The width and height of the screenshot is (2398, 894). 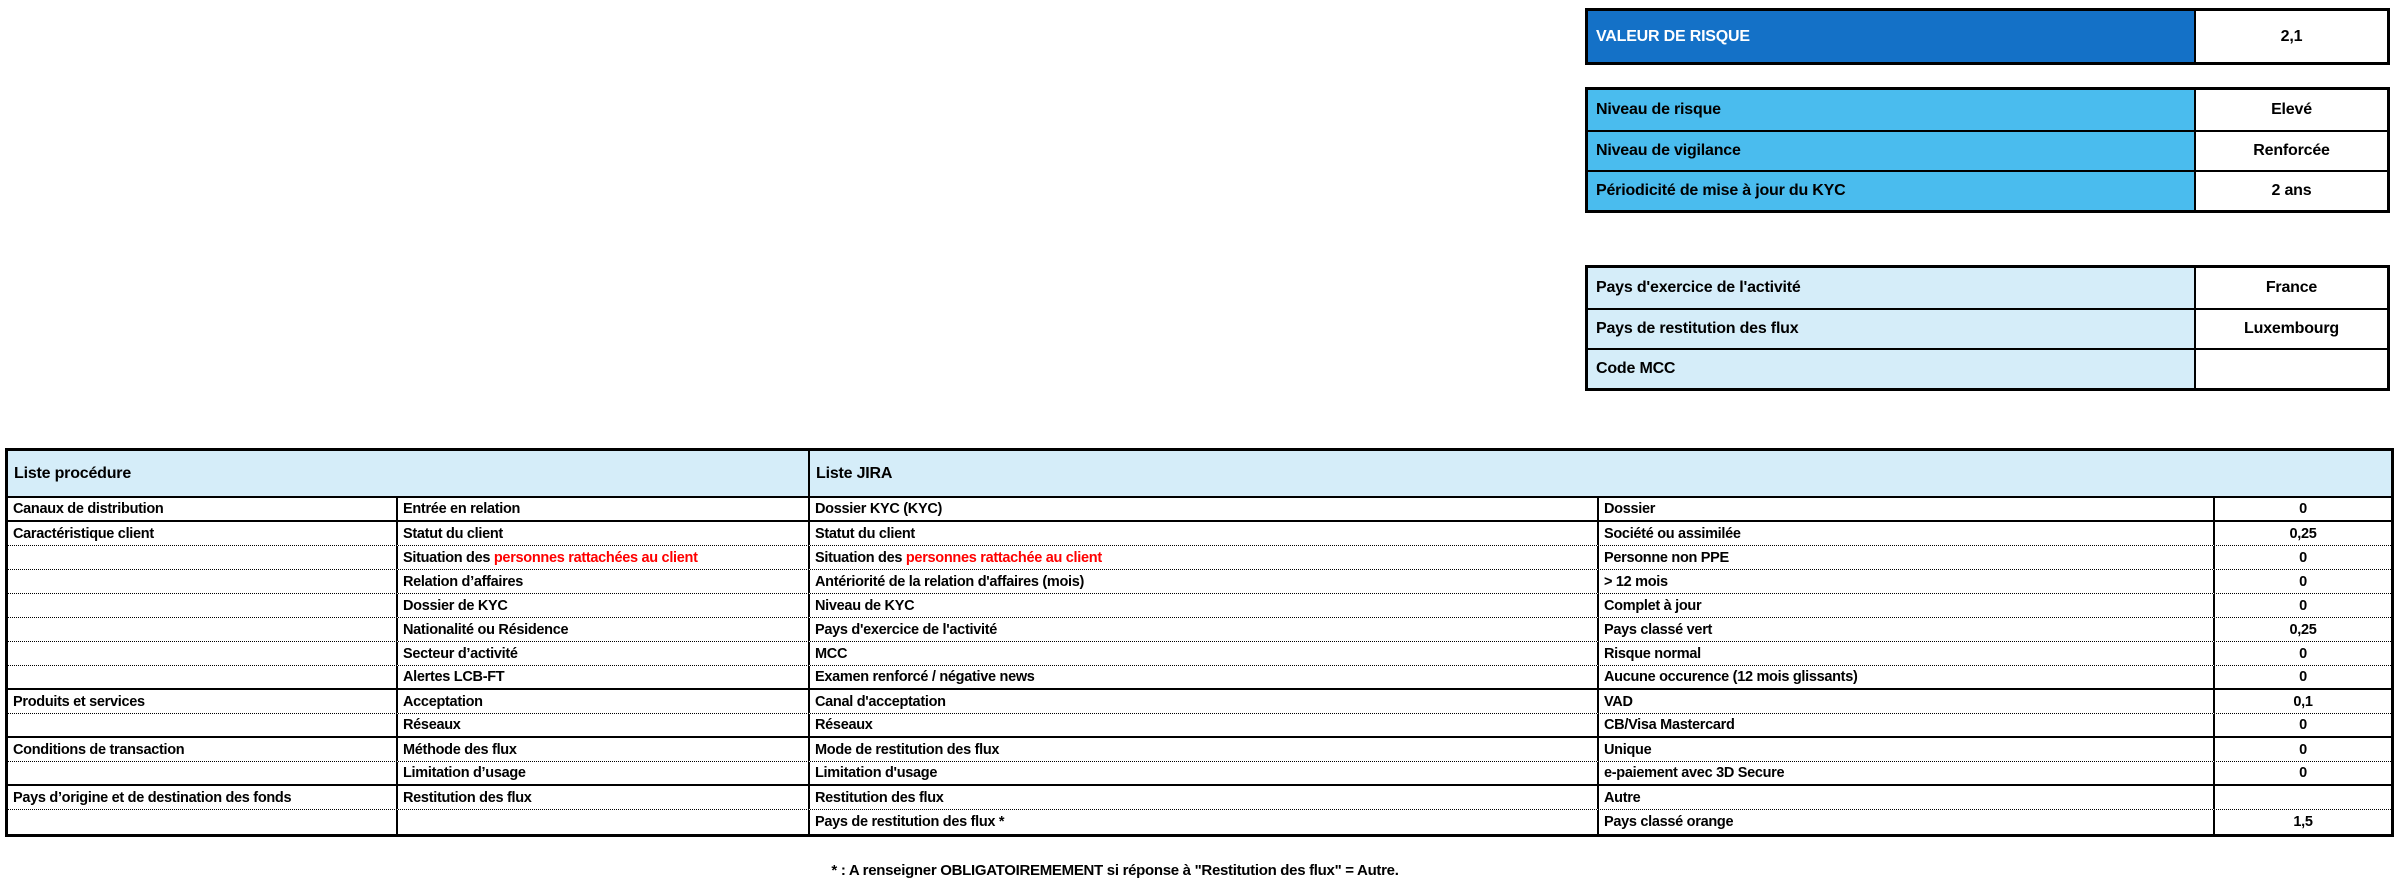 What do you see at coordinates (1636, 368) in the screenshot?
I see `summary-label: Code MCC` at bounding box center [1636, 368].